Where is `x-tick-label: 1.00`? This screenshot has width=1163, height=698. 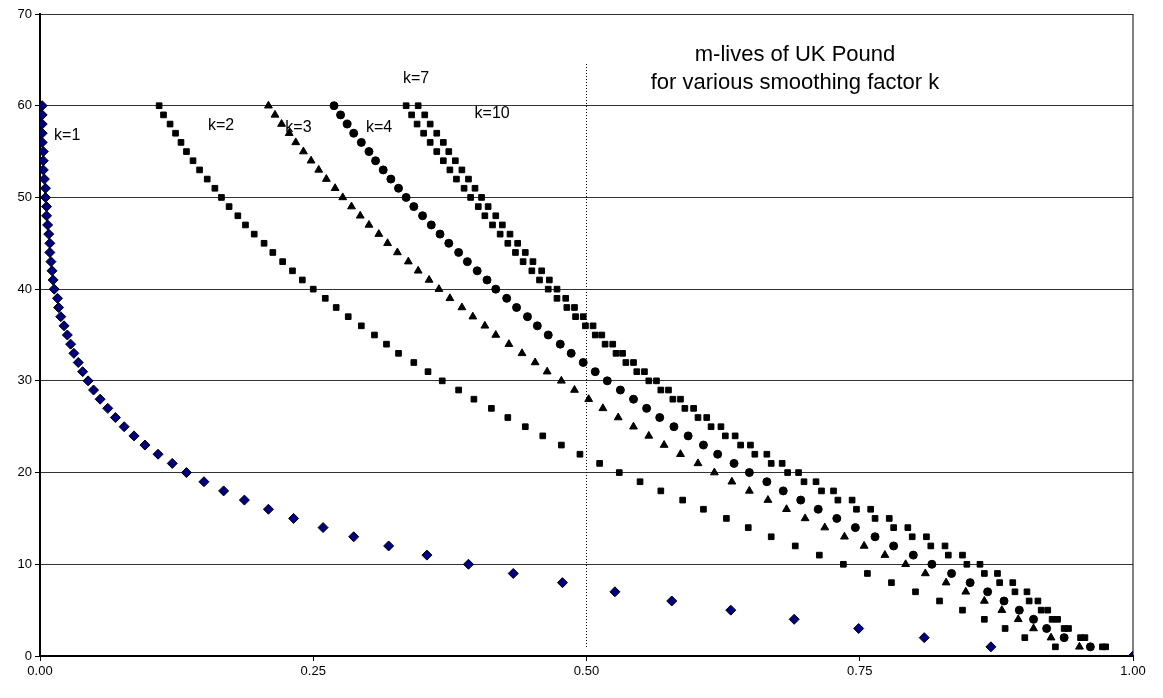
x-tick-label: 1.00 is located at coordinates (1133, 671).